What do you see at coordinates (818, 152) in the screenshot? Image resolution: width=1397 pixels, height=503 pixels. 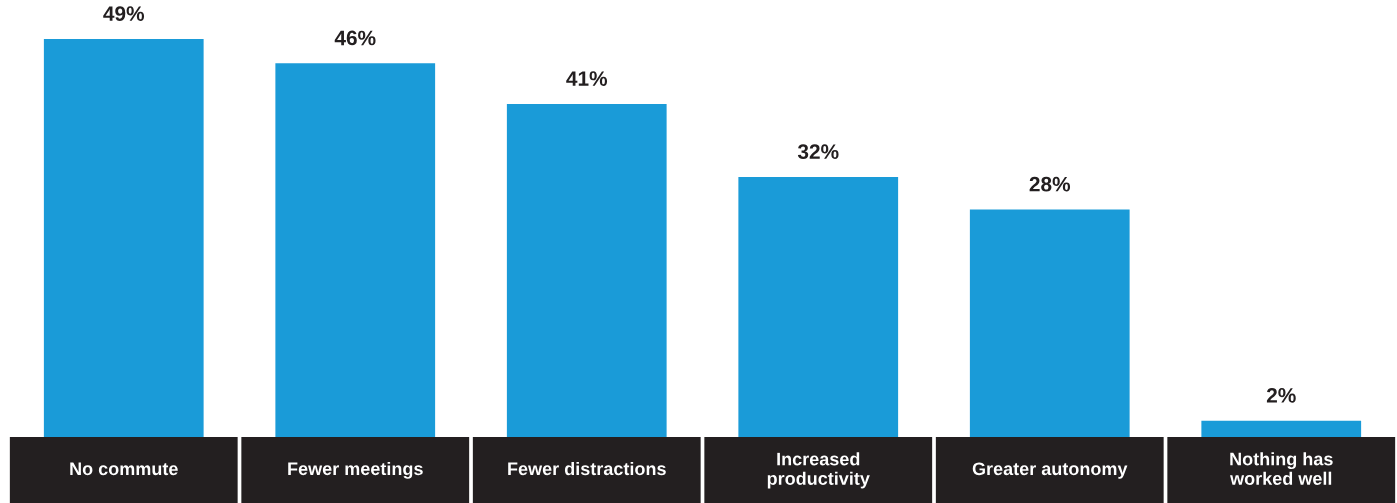 I see `data-label: 32%` at bounding box center [818, 152].